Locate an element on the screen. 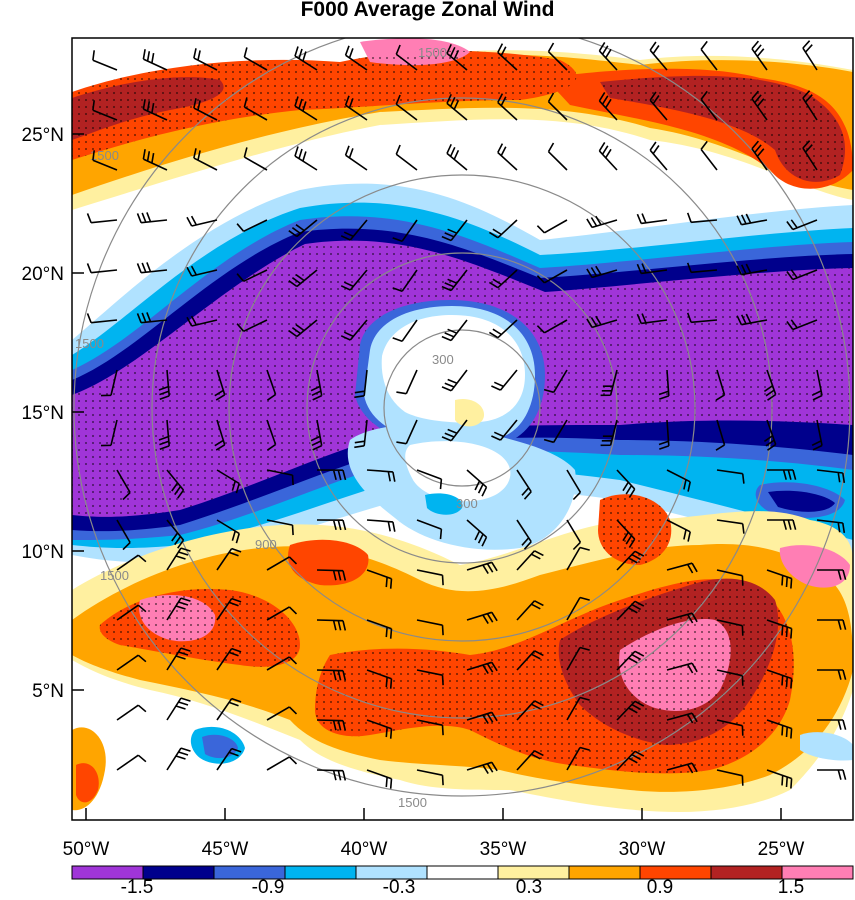 This screenshot has width=855, height=900. colorbar-label-0.9: 0.9 is located at coordinates (660, 887).